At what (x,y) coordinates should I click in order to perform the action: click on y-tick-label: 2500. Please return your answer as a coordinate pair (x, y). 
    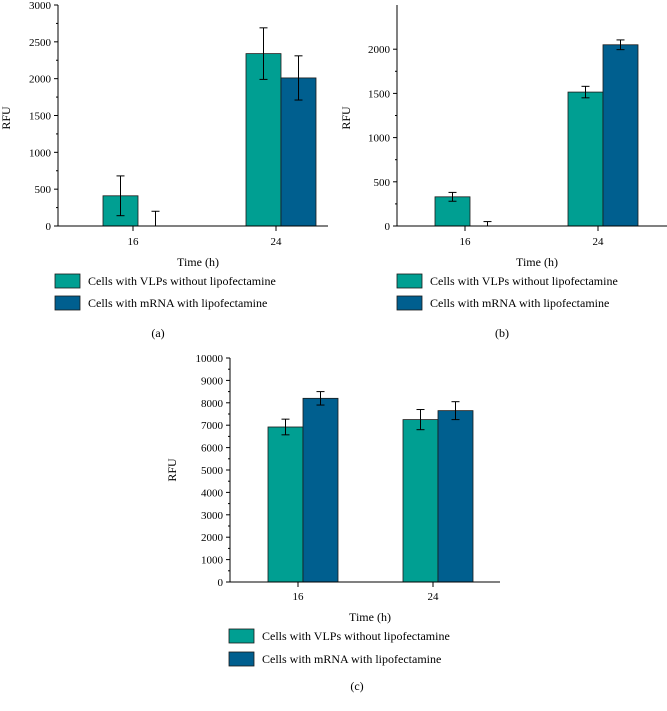
    Looking at the image, I should click on (40, 43).